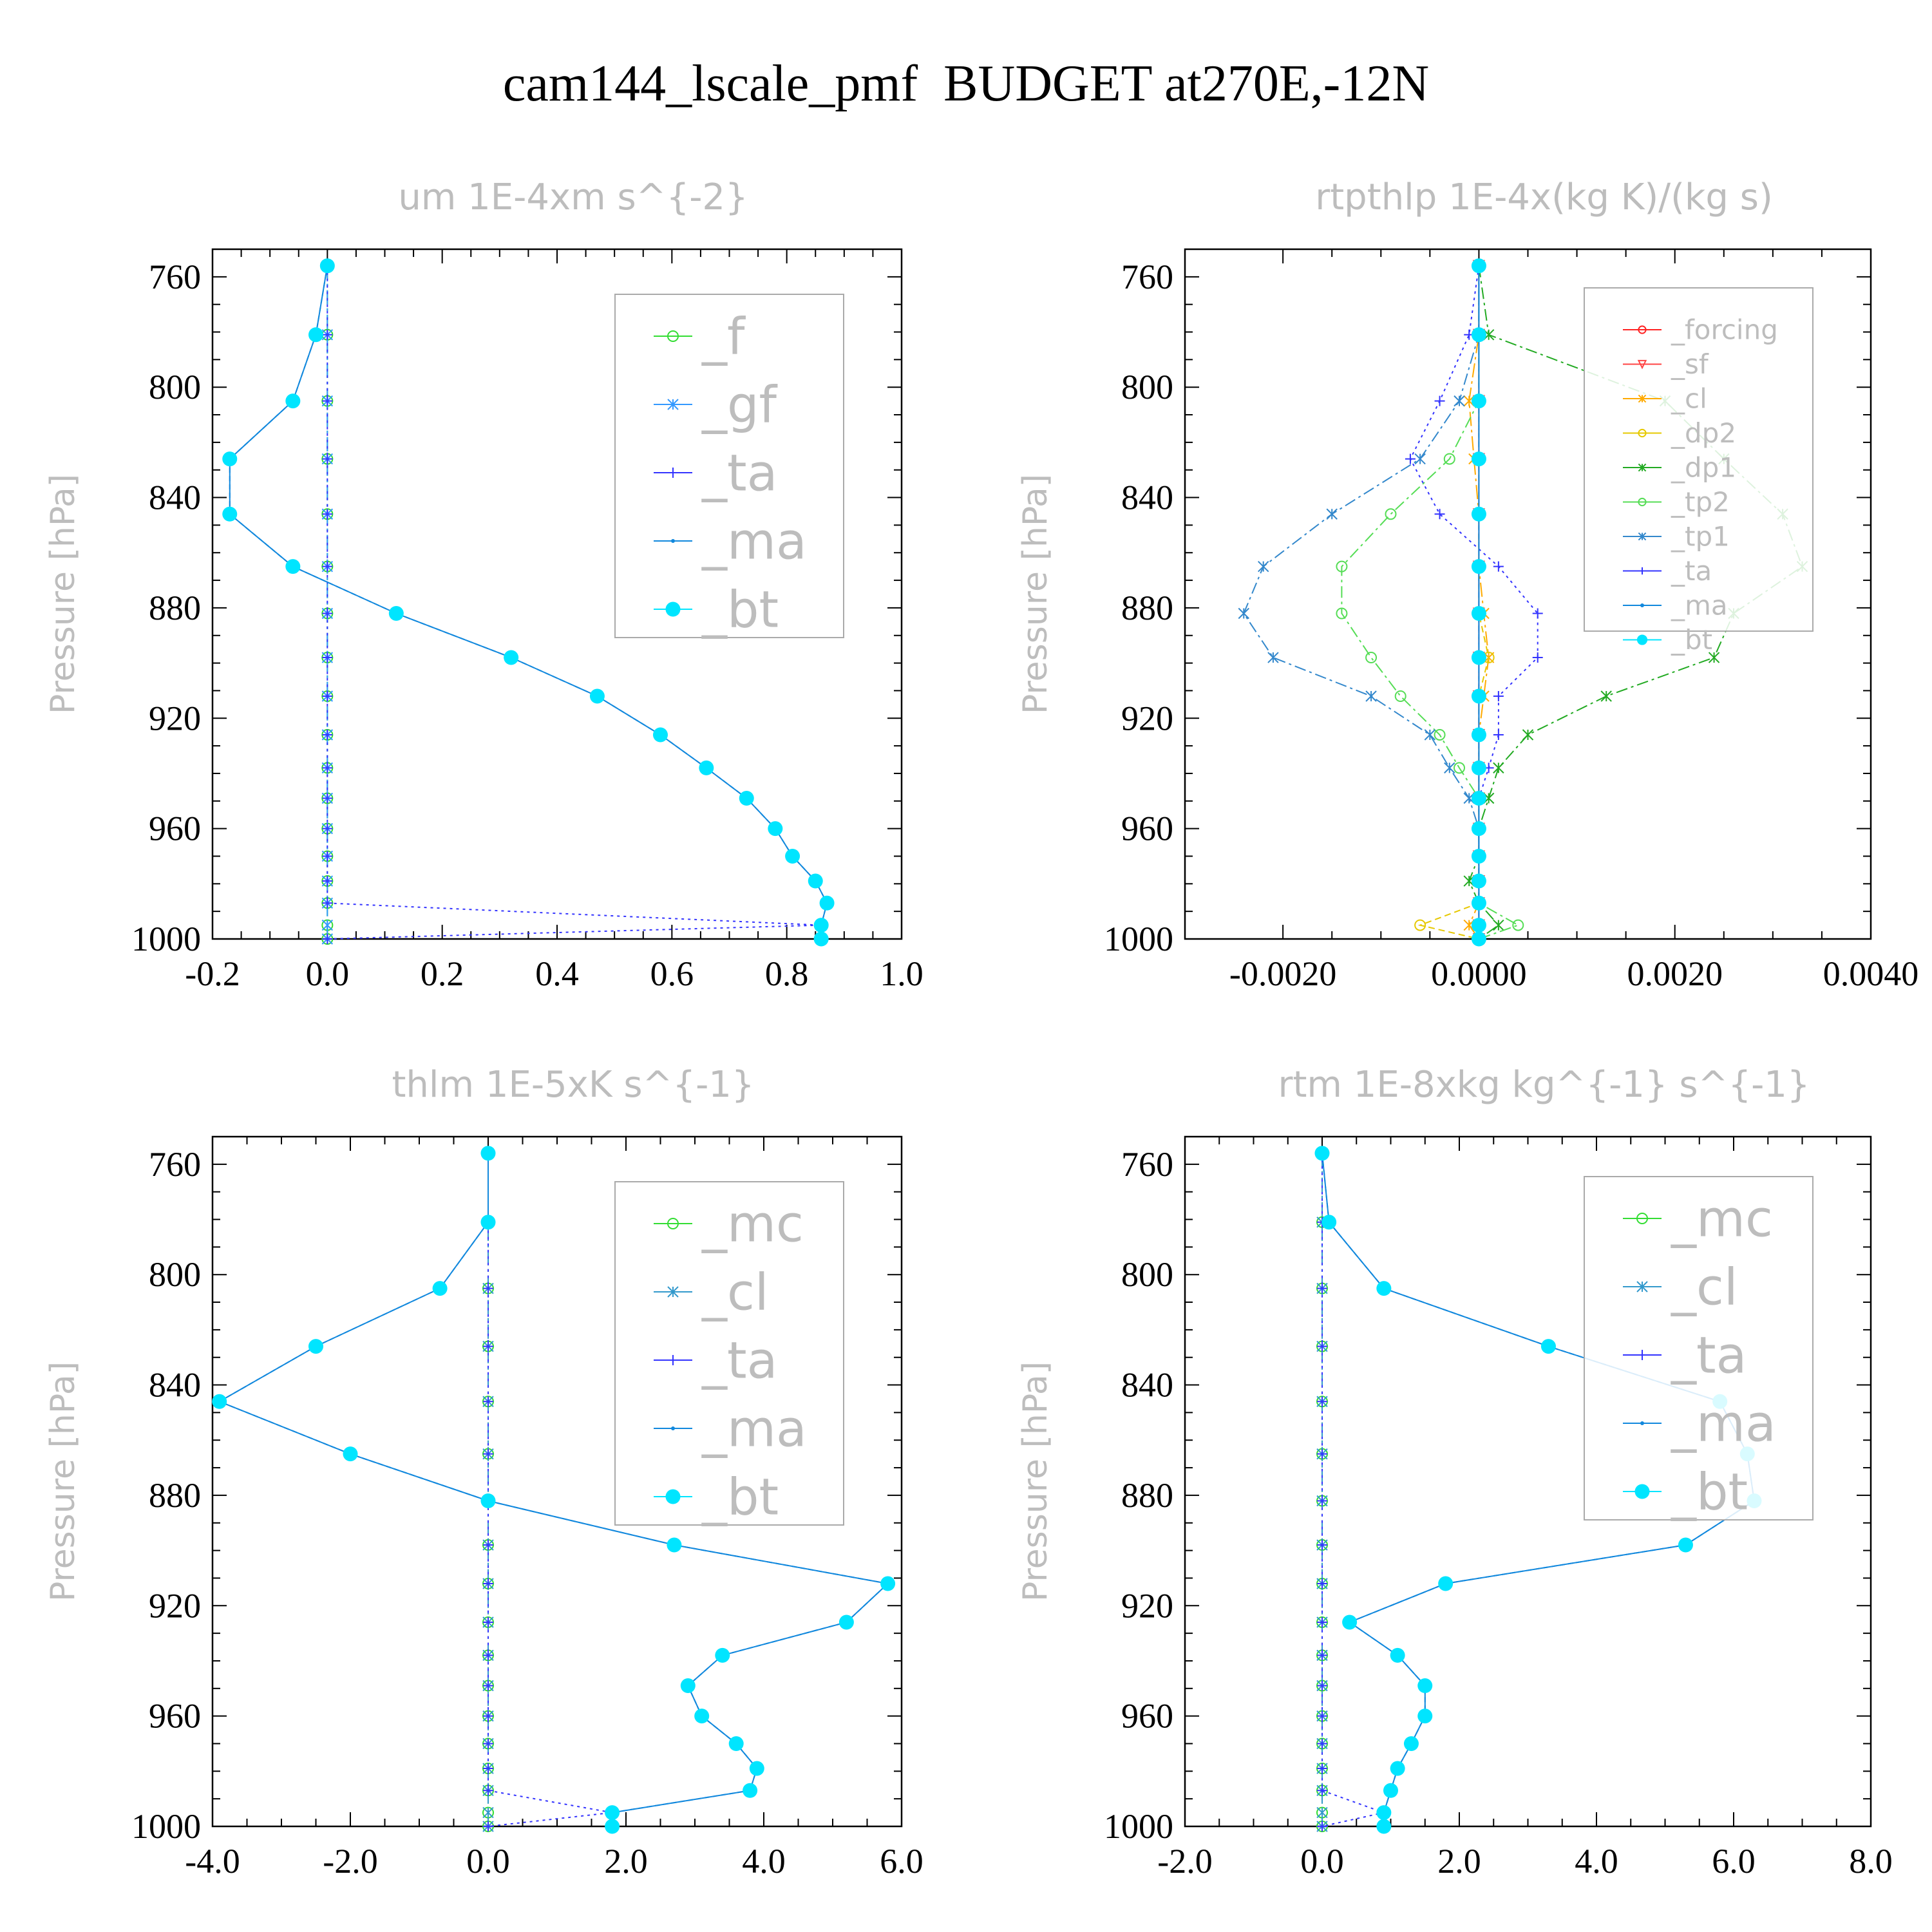 This screenshot has width=1932, height=1932. What do you see at coordinates (1322, 1861) in the screenshot?
I see `x-tick-label: 0.0` at bounding box center [1322, 1861].